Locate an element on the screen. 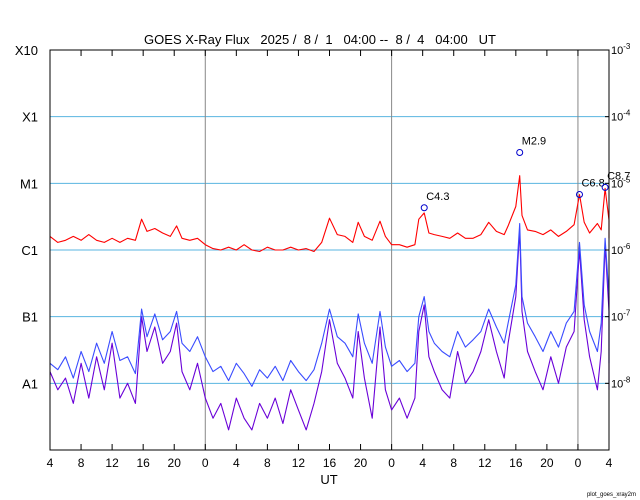  annotation-layer: C4.3 M2.9 C6.8C8.7 is located at coordinates (525, 174).